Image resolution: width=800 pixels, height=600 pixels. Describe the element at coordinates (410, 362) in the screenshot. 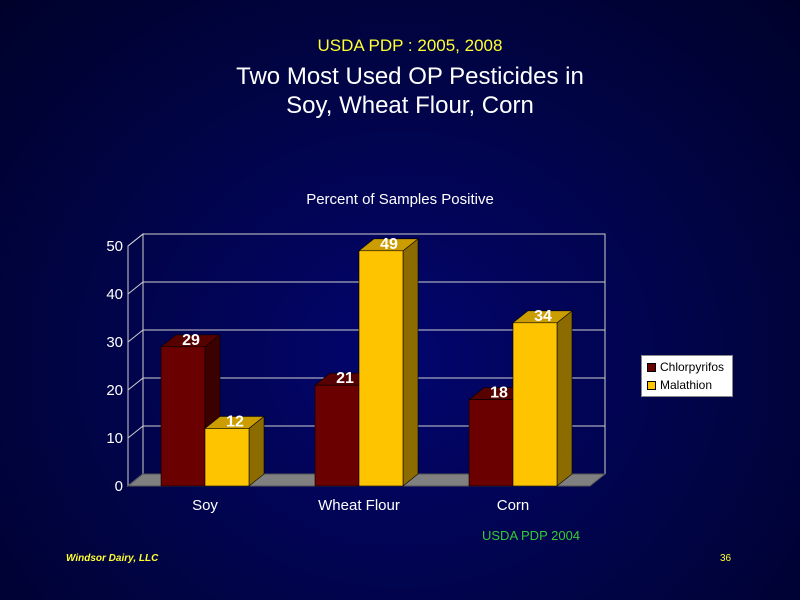

I see `bar-side-malathion-wheat-flour` at that location.